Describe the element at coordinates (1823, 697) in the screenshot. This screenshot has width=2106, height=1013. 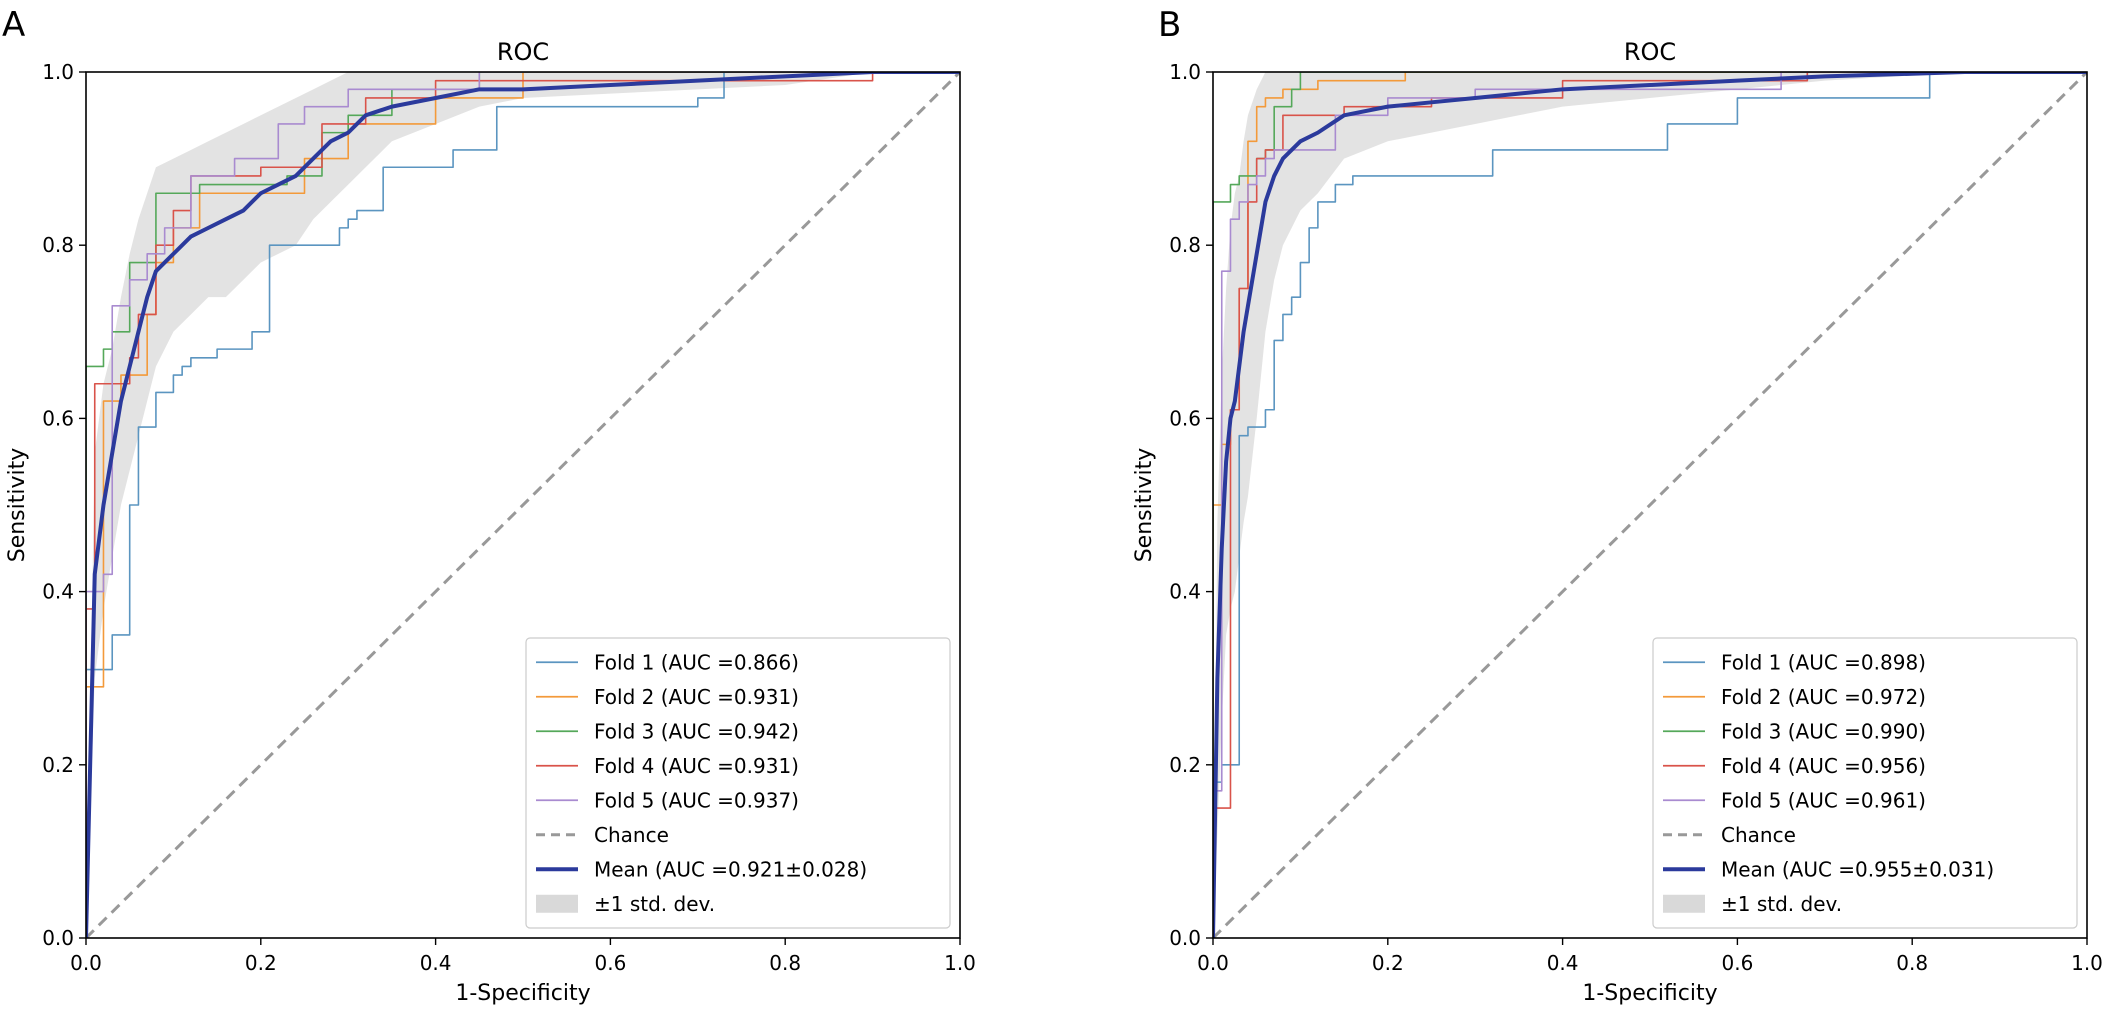
I see `legend-entry-label: Fold 2 (AUC =0.972)` at that location.